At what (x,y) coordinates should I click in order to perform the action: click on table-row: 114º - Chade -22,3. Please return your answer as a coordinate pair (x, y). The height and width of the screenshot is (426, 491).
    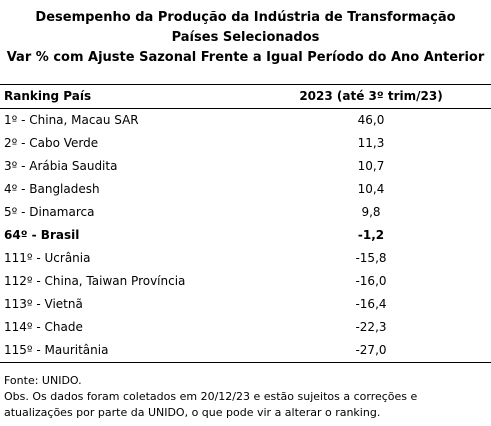
    Looking at the image, I should click on (245, 327).